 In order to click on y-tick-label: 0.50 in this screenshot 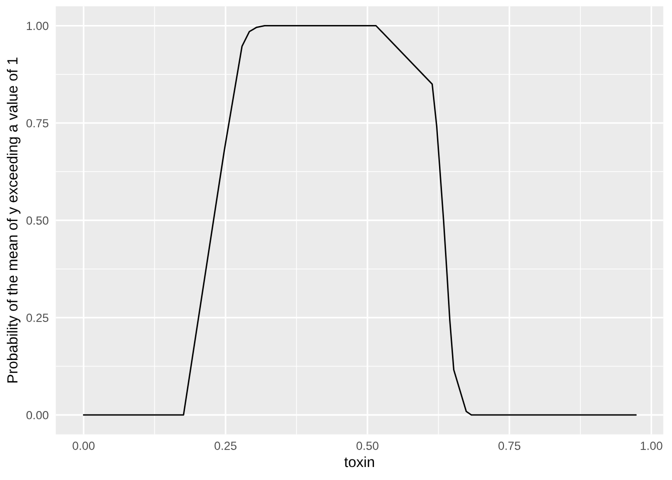, I will do `click(37, 220)`.